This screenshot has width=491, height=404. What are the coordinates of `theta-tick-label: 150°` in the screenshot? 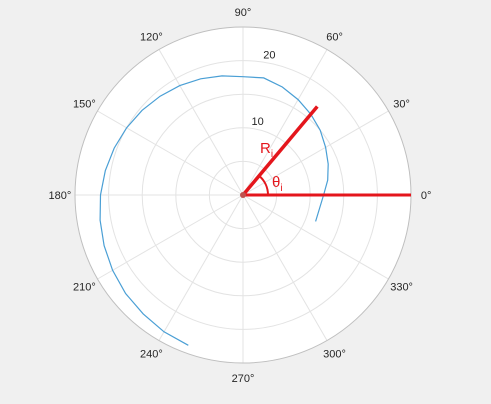 It's located at (84, 104).